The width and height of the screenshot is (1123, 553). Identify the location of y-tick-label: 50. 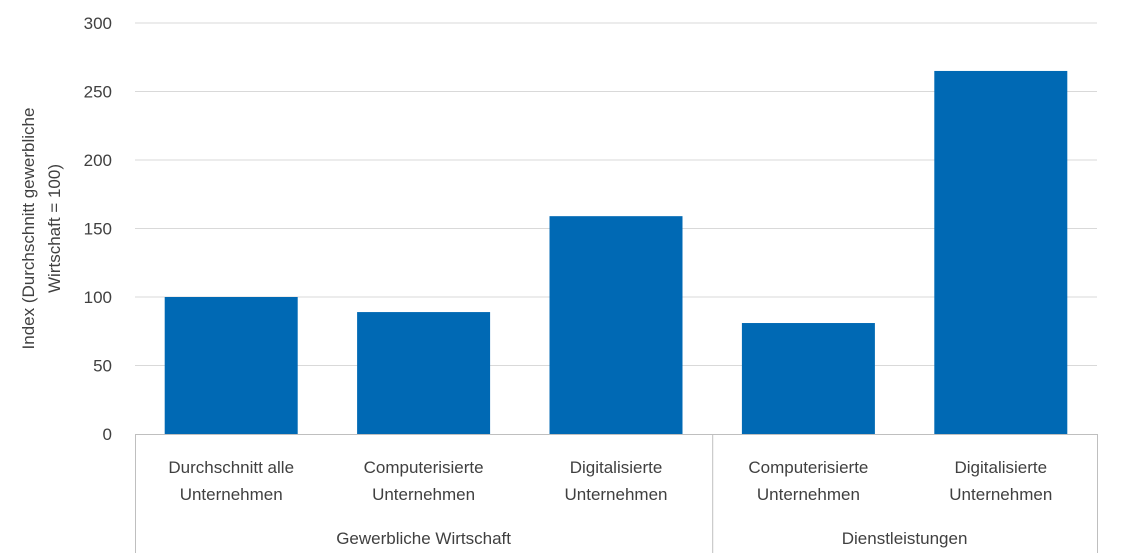
(102, 366).